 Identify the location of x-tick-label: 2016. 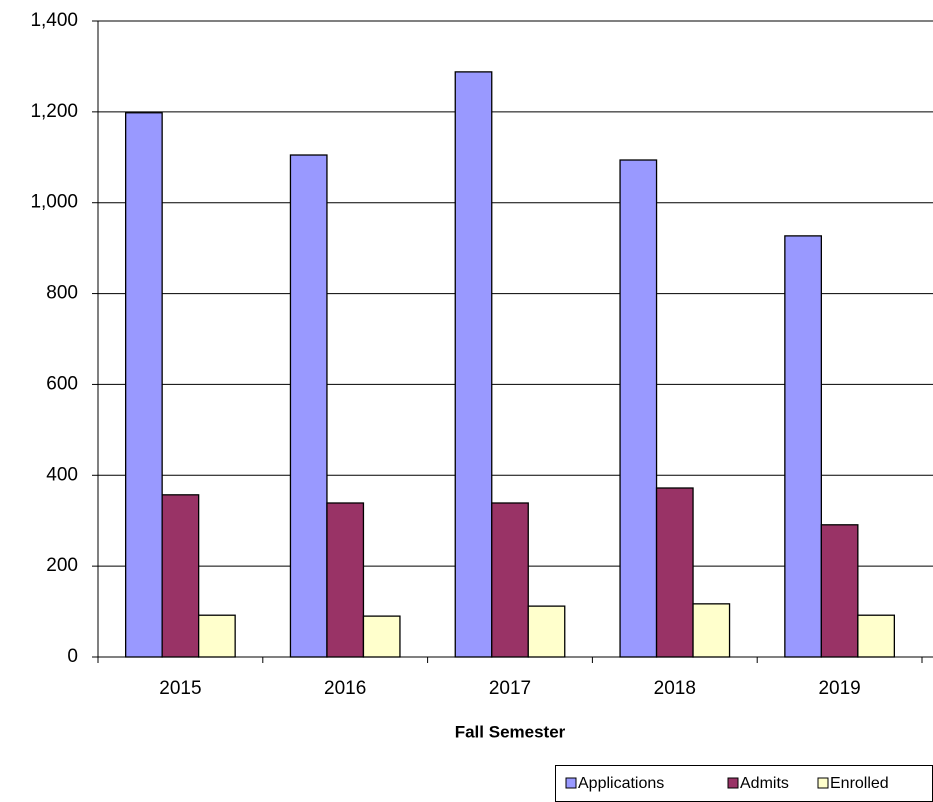
(345, 688).